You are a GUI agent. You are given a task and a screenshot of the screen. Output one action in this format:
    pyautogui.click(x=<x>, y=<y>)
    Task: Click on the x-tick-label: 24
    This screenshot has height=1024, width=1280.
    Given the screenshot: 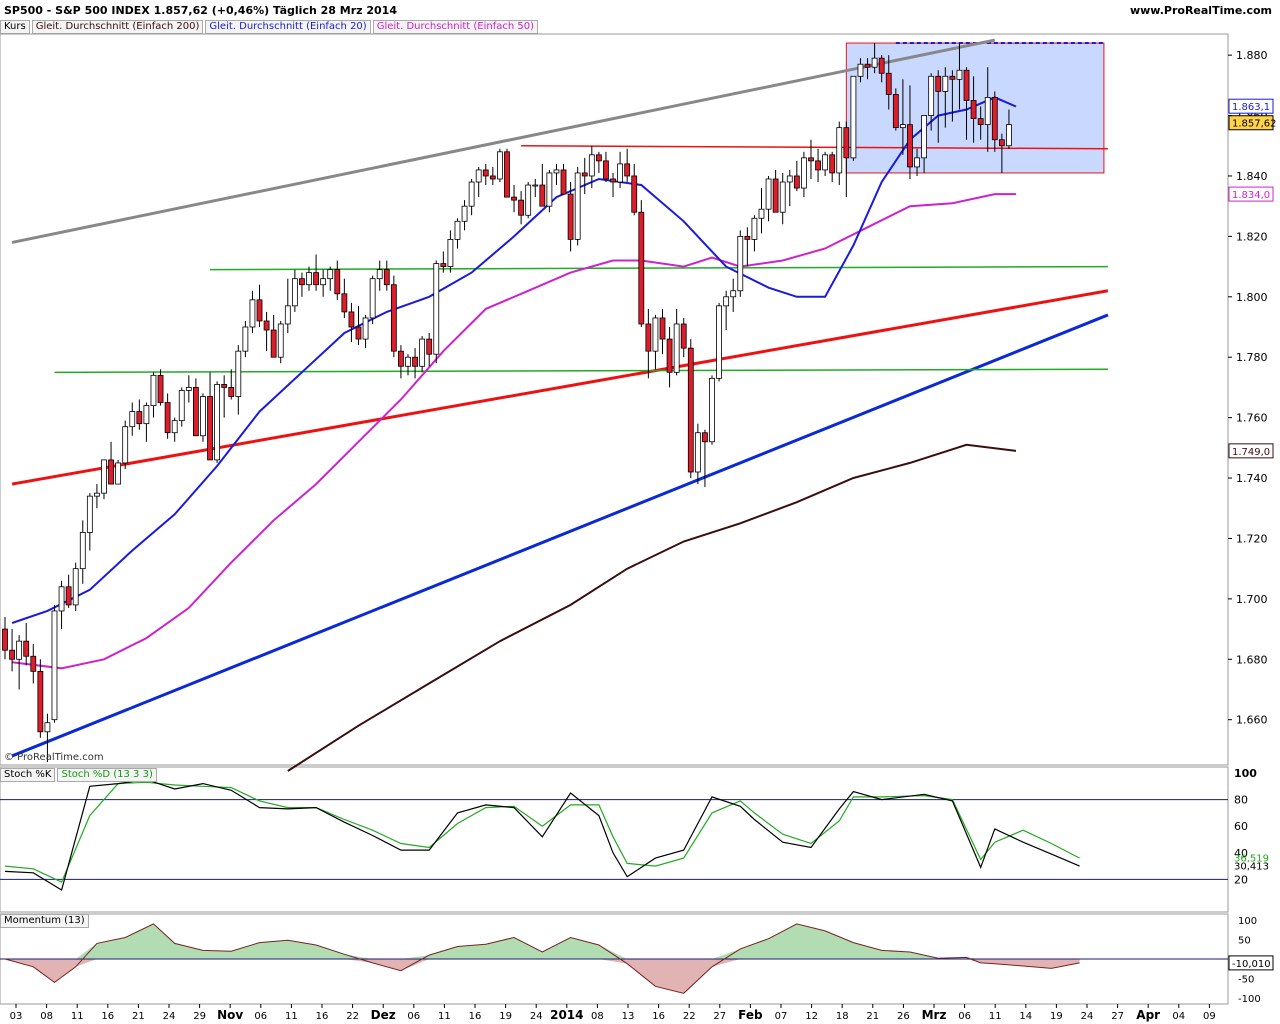 What is the action you would take?
    pyautogui.click(x=536, y=1016)
    